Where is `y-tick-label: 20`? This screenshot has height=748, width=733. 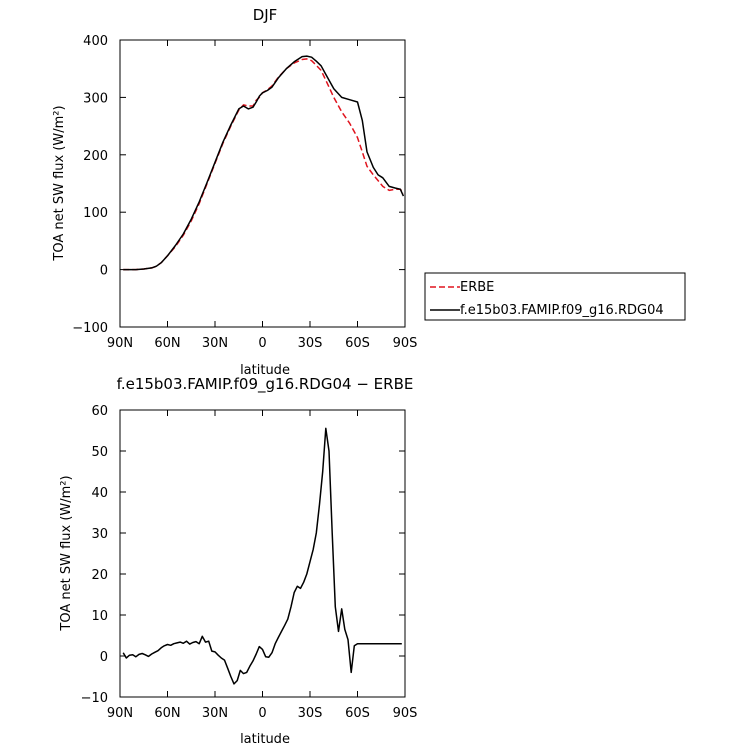
y-tick-label: 20 is located at coordinates (99, 575).